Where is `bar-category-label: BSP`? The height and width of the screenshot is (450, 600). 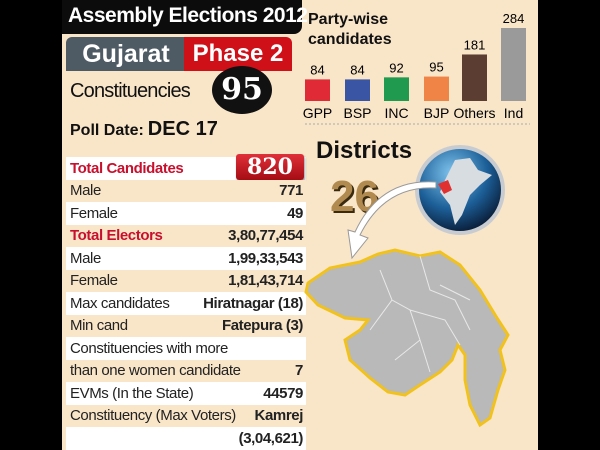 bar-category-label: BSP is located at coordinates (357, 113).